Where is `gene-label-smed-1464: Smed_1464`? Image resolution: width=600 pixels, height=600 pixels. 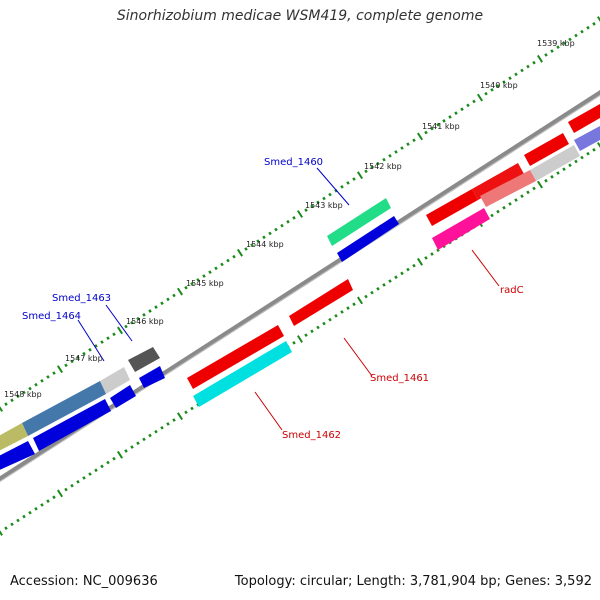
gene-label-smed-1464: Smed_1464 is located at coordinates (51, 316).